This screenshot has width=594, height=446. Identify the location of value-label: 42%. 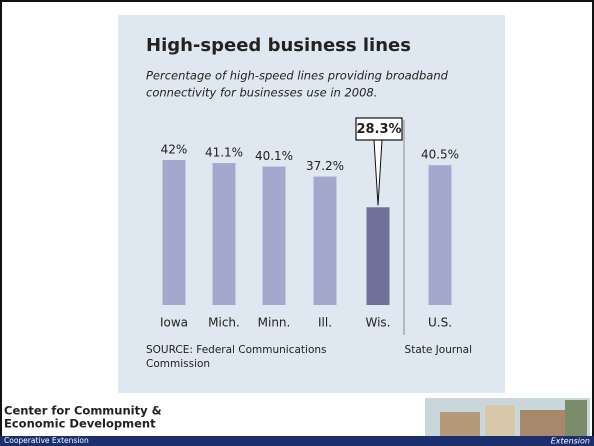
(174, 150).